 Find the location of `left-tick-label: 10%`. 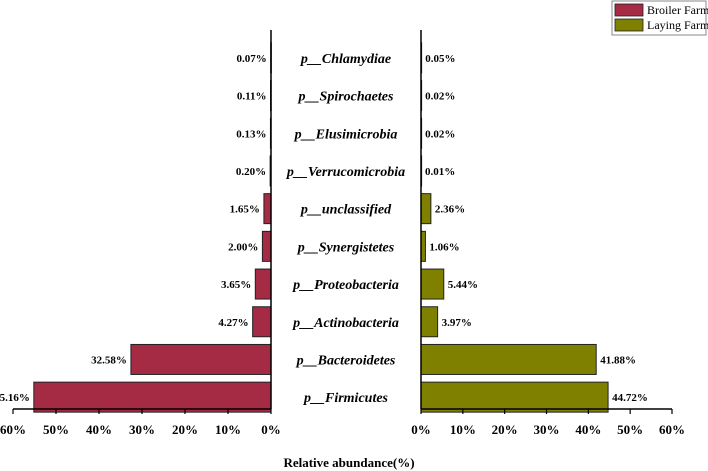

left-tick-label: 10% is located at coordinates (228, 429).